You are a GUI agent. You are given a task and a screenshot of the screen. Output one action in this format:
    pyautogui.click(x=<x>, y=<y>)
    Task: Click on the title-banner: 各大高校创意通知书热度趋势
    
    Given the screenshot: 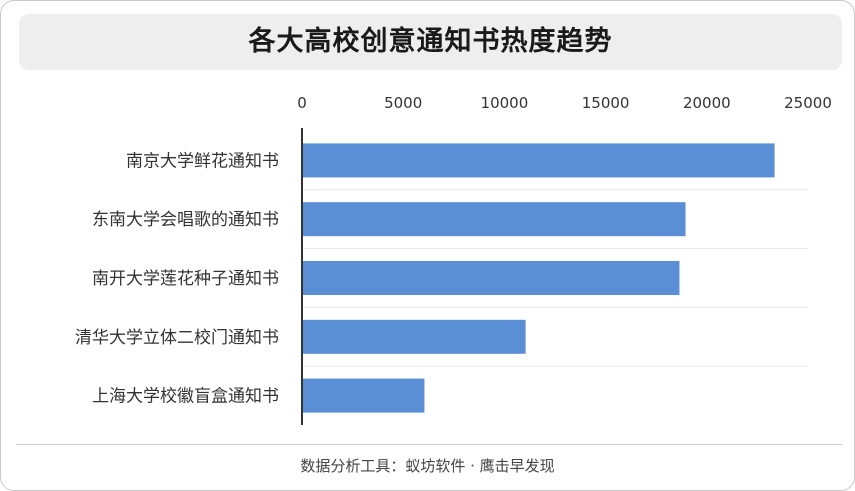 What is the action you would take?
    pyautogui.click(x=430, y=42)
    